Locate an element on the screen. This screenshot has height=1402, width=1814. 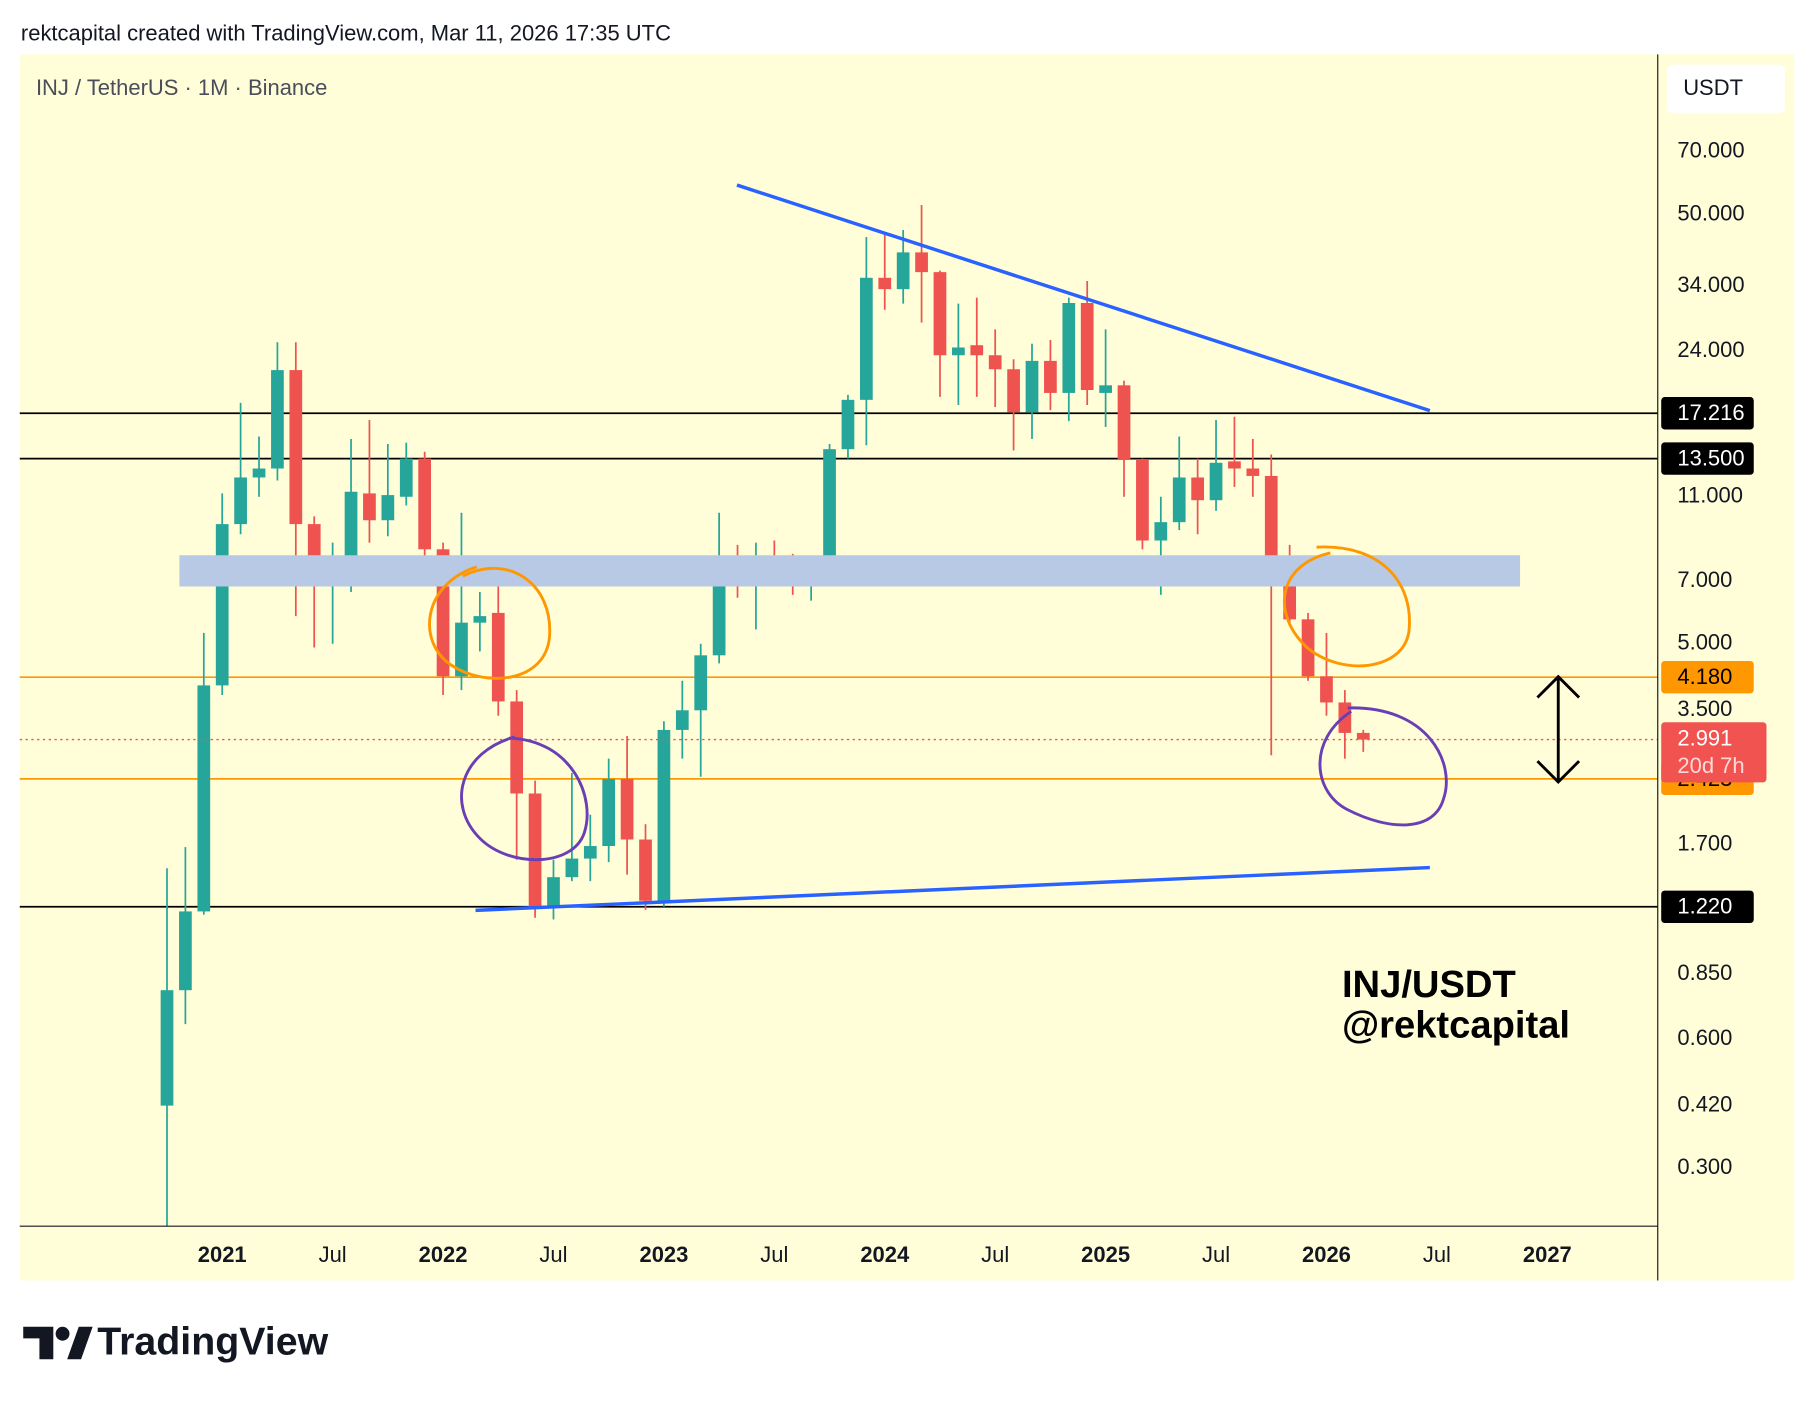
y-tick-label: 0.420 is located at coordinates (1704, 1103).